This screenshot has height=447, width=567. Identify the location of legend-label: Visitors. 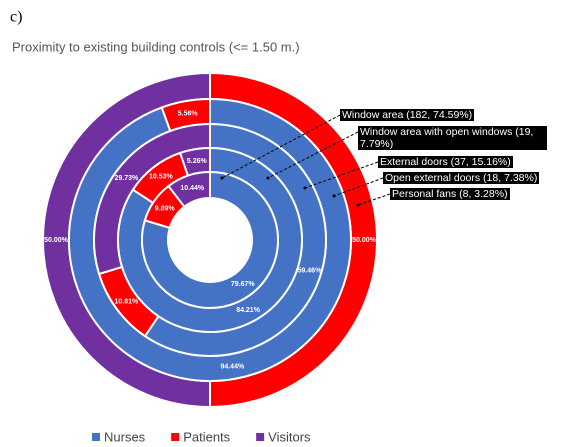
(289, 436).